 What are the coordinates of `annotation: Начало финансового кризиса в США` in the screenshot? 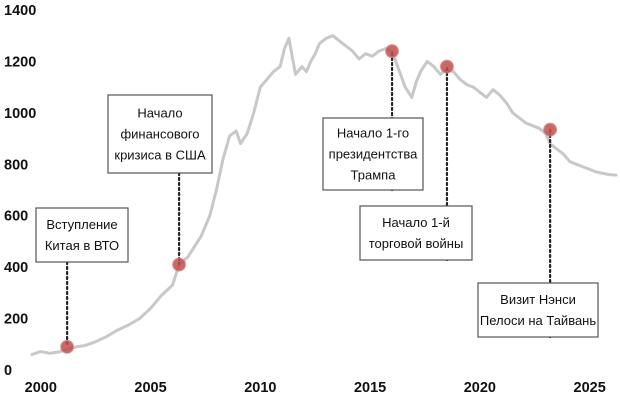 It's located at (160, 183).